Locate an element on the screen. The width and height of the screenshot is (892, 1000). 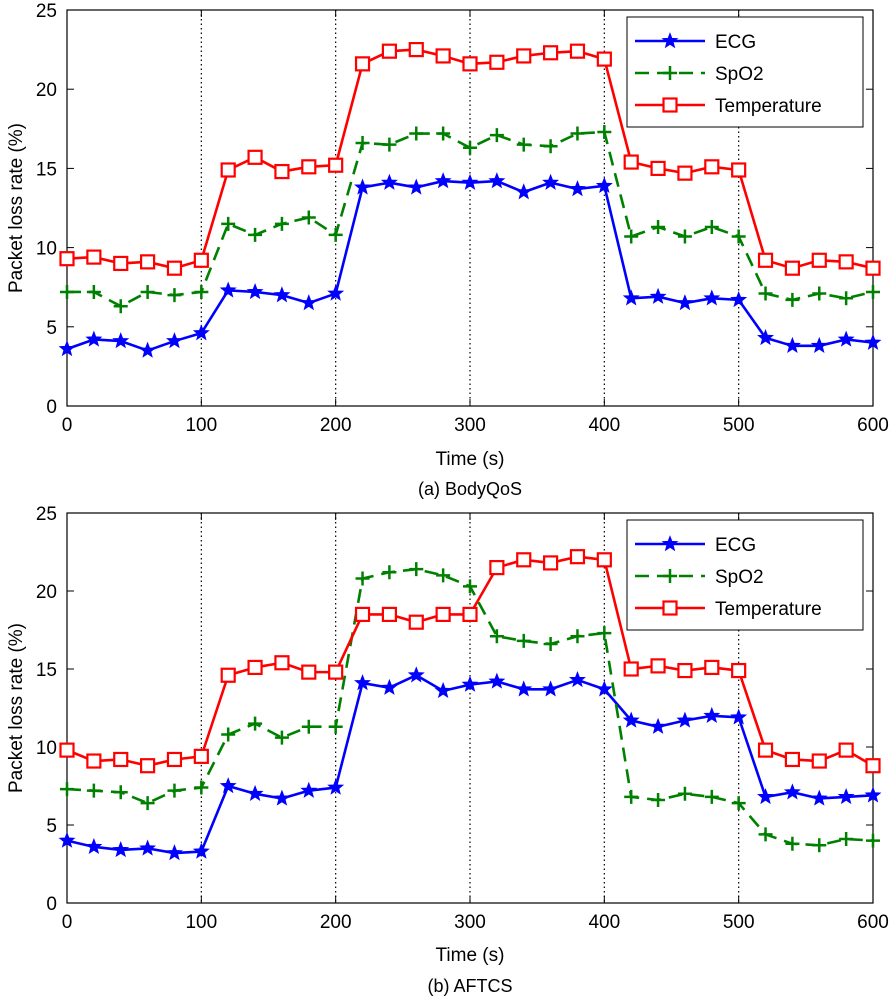
x-tick-label-200: 200 is located at coordinates (336, 922).